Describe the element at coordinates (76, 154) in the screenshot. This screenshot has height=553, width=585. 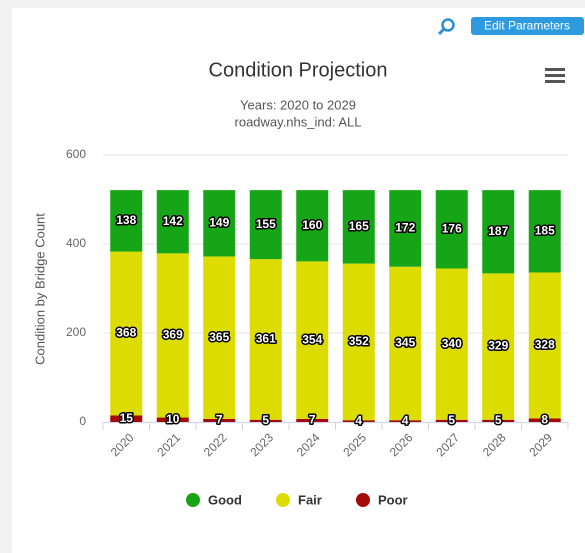
I see `y-tick-label: 600` at that location.